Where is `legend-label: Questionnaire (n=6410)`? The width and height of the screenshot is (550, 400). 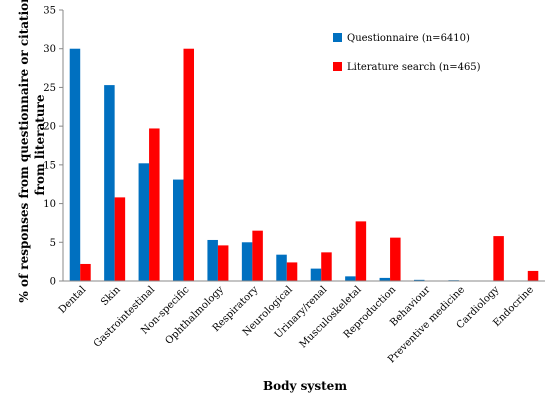 legend-label: Questionnaire (n=6410) is located at coordinates (408, 38).